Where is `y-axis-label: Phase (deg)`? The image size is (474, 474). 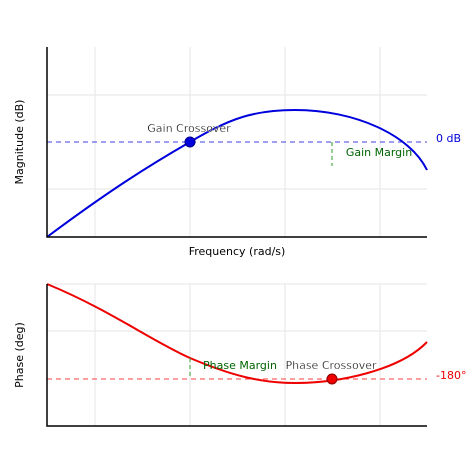
y-axis-label: Phase (deg) is located at coordinates (19, 355).